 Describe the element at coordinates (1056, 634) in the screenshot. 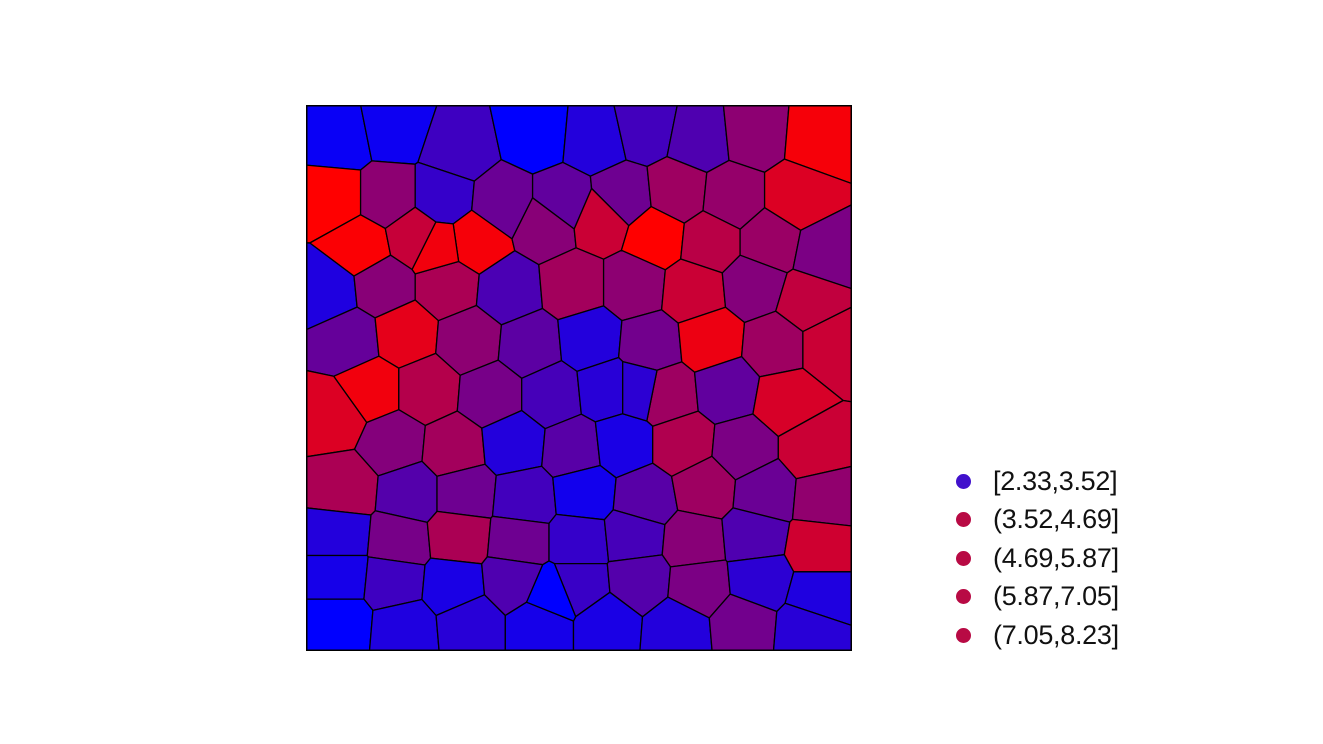

I see `legend-label: (7.05,8.23]` at that location.